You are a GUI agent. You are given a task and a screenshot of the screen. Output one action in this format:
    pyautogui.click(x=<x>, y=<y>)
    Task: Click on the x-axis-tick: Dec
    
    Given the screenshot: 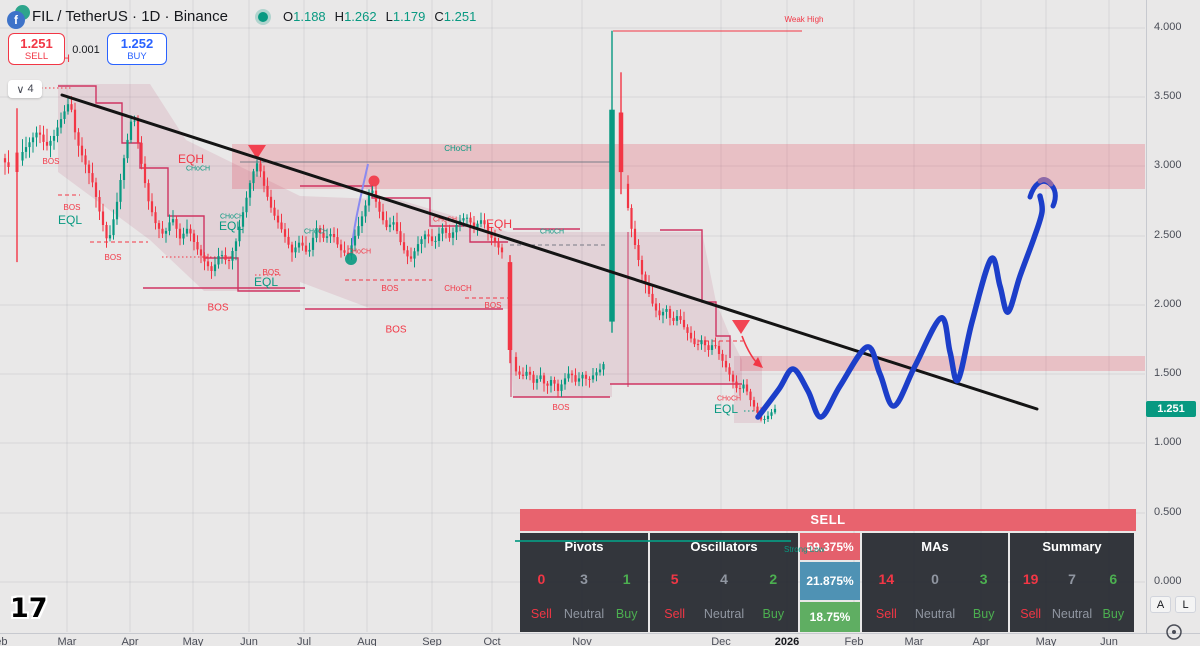 What is the action you would take?
    pyautogui.click(x=721, y=641)
    